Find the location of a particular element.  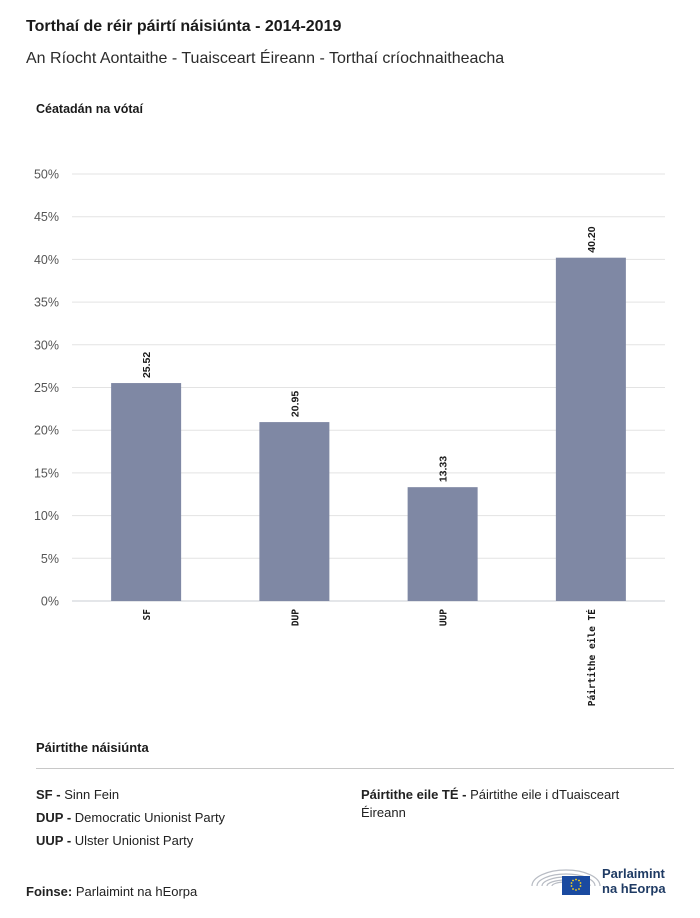

legend-code: Páirtithe eile TÉ - is located at coordinates (414, 794).